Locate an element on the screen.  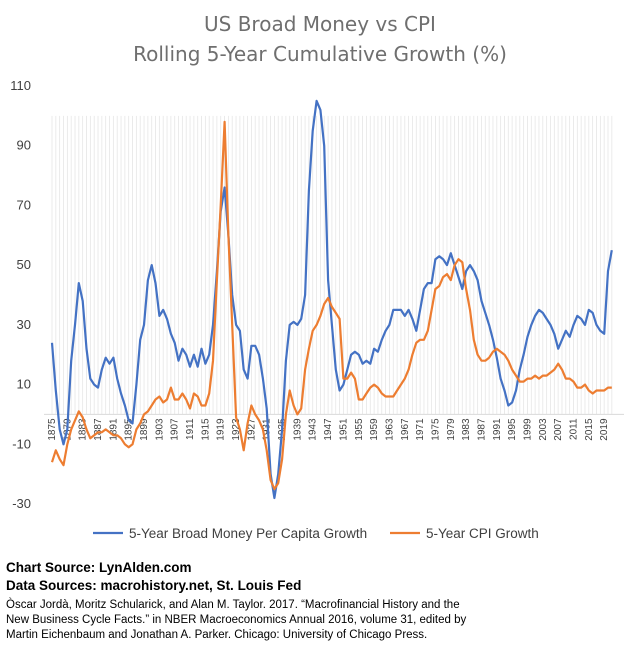
x-tick-label: 2003 is located at coordinates (543, 429).